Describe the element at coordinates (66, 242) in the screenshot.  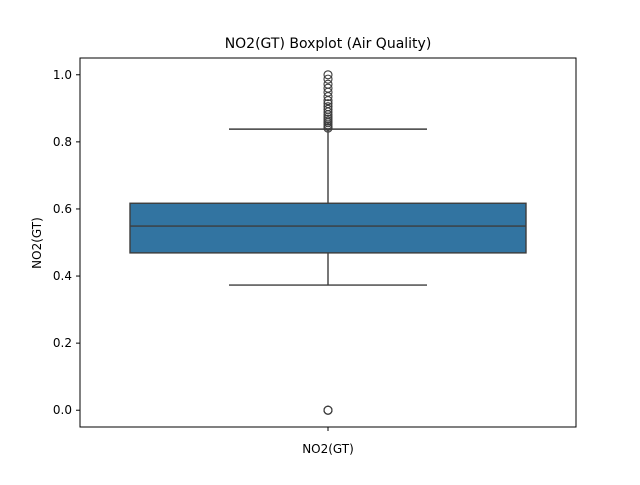
I see `y-axis: 0.0 0.2 0.4 0.6 0.8 1.0` at that location.